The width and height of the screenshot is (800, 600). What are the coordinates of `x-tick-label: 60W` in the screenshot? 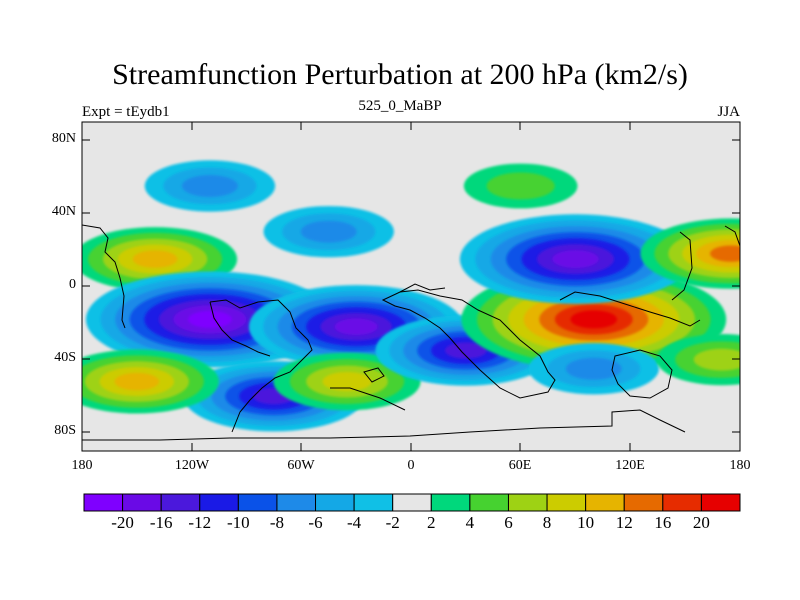 It's located at (301, 465).